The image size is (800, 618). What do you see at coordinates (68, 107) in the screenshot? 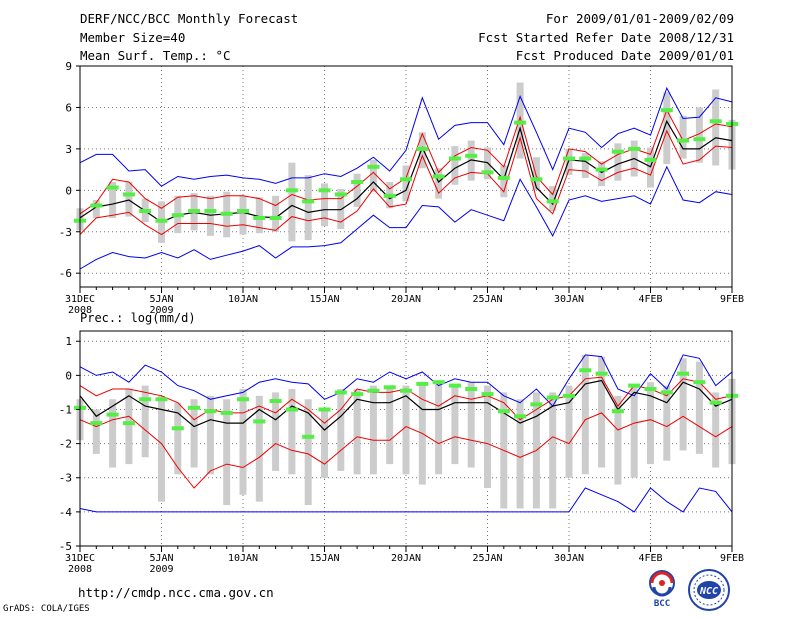
I see `y-tick-label: 6` at bounding box center [68, 107].